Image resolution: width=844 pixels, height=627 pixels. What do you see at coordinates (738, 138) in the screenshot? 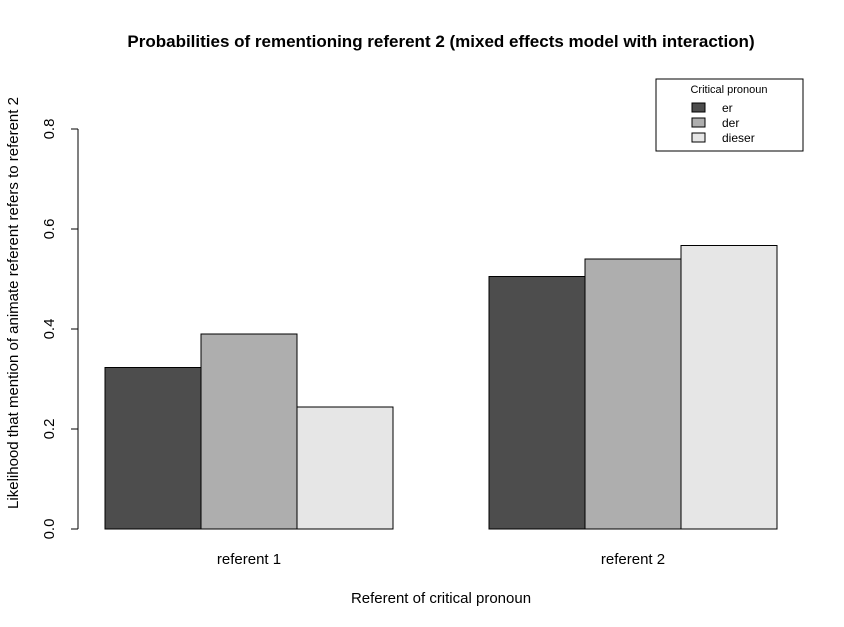
I see `legend-label-dieser: dieser` at bounding box center [738, 138].